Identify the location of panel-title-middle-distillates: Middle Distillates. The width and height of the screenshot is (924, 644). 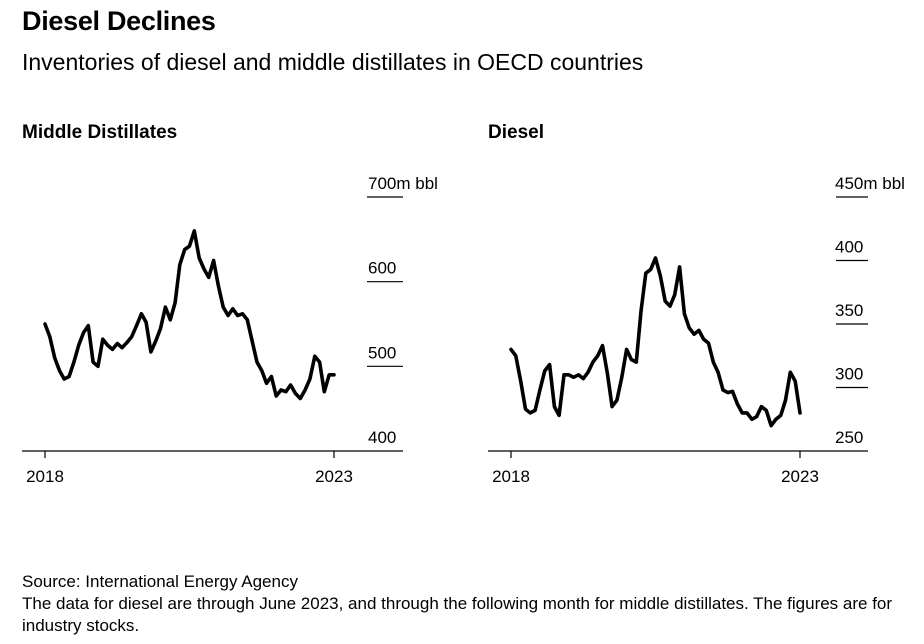
(100, 132).